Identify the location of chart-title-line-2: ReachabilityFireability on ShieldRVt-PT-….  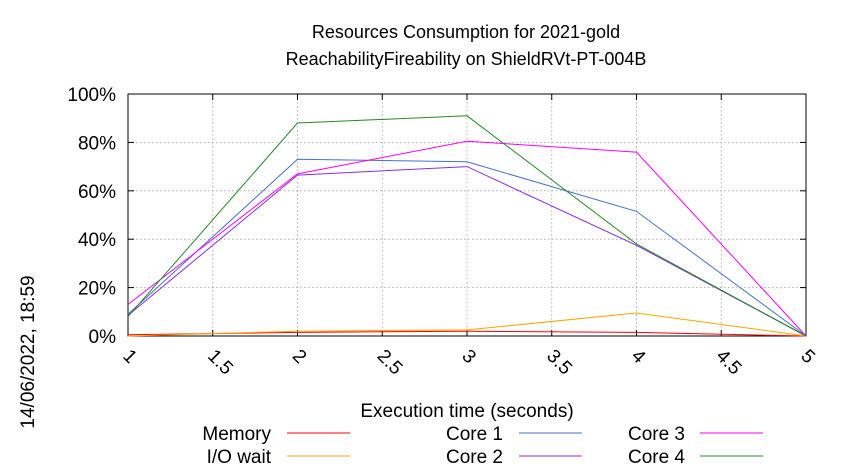
(466, 59).